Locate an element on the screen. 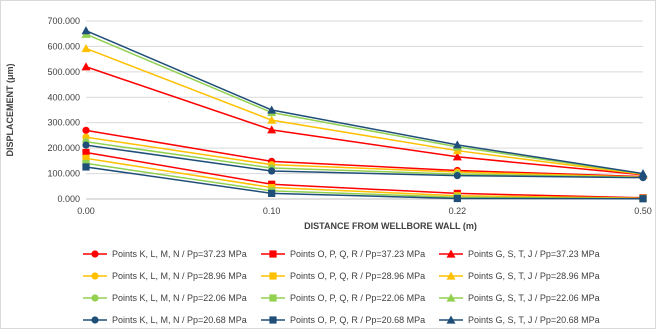  legend-label: Points G, S, T, J / Pp=20.68 MPa is located at coordinates (534, 320).